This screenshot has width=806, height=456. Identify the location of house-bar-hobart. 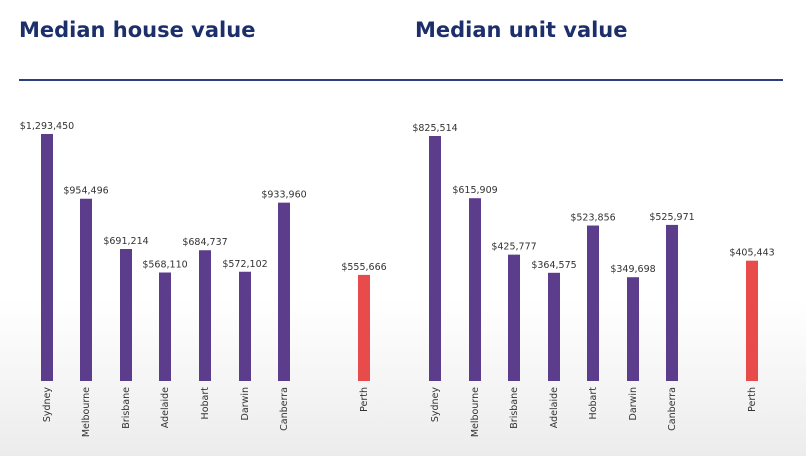
(205, 315).